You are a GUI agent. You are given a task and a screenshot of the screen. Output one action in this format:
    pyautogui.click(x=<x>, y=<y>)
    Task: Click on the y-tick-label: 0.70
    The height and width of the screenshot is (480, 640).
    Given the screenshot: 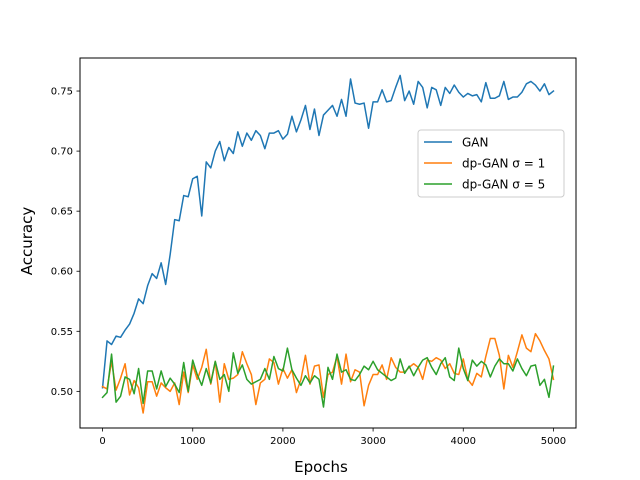 What is the action you would take?
    pyautogui.click(x=62, y=152)
    